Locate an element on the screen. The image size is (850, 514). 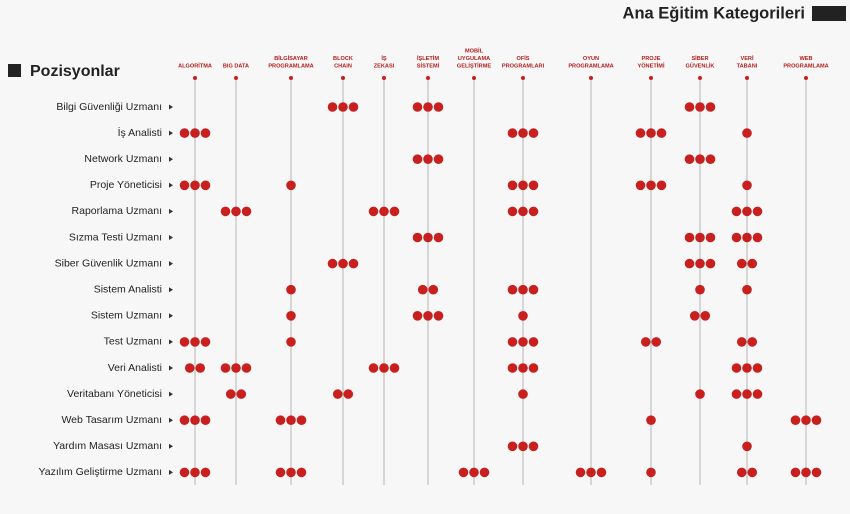
row-label: Raporlama Uzmanı is located at coordinates (117, 211).